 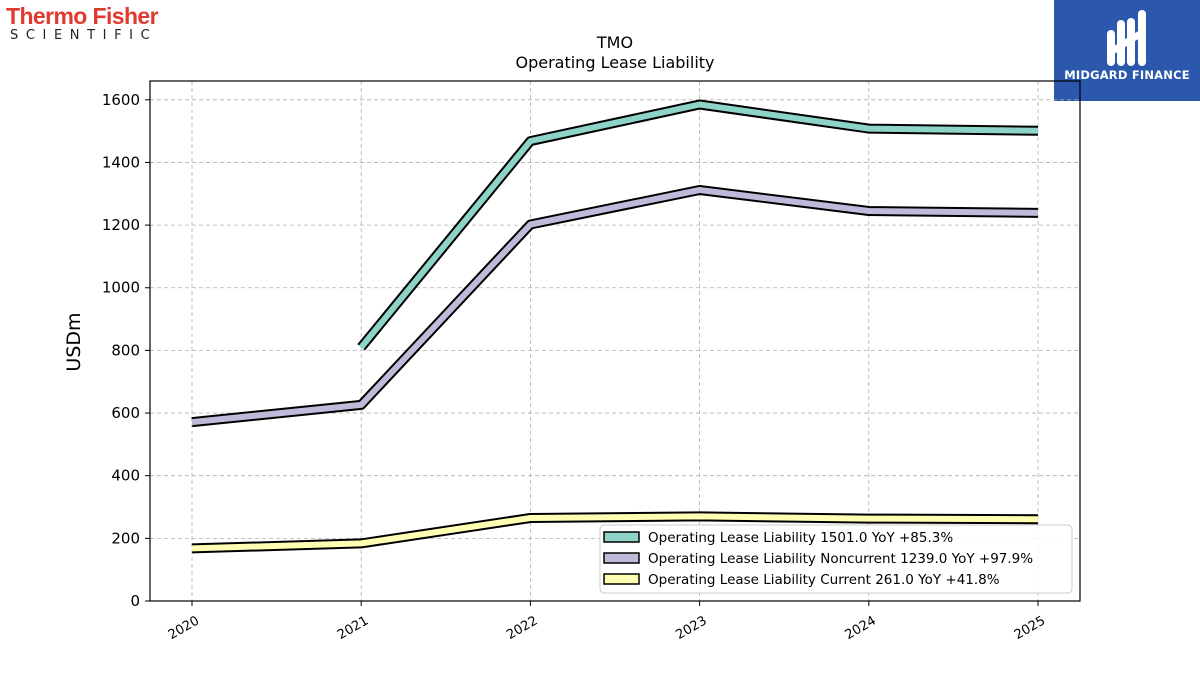 What do you see at coordinates (121, 162) in the screenshot?
I see `y-tick-label: 1400` at bounding box center [121, 162].